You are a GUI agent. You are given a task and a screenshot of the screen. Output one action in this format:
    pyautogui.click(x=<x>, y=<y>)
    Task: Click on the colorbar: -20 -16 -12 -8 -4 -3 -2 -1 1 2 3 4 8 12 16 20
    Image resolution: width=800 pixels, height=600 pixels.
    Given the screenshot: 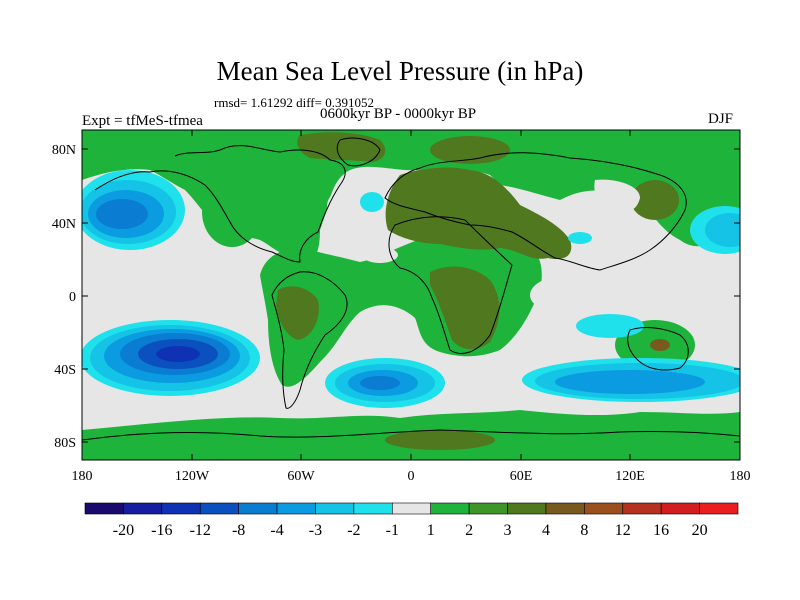 What is the action you would take?
    pyautogui.click(x=411, y=520)
    